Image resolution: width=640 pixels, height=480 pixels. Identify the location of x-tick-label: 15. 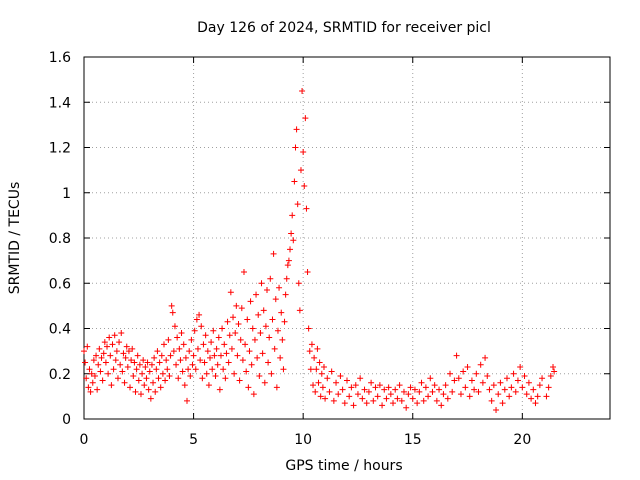
(413, 440).